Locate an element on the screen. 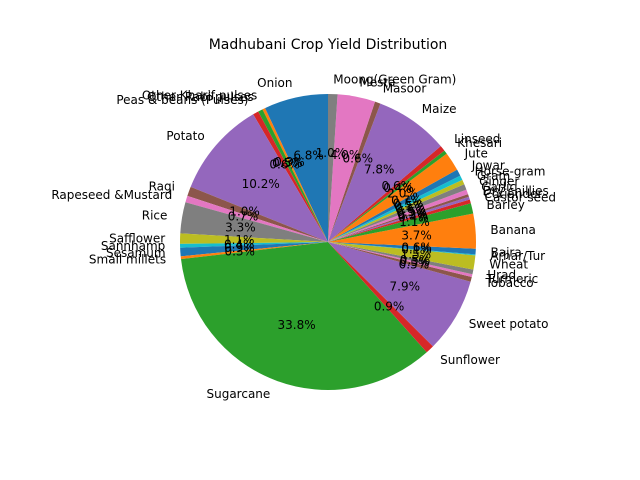  pie-slice-peas-beans-pulses is located at coordinates (290, 177).